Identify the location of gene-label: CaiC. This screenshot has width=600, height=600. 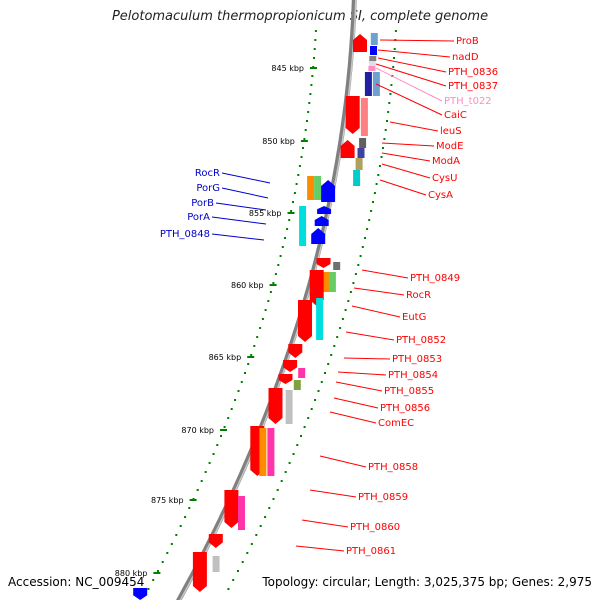
(455, 115).